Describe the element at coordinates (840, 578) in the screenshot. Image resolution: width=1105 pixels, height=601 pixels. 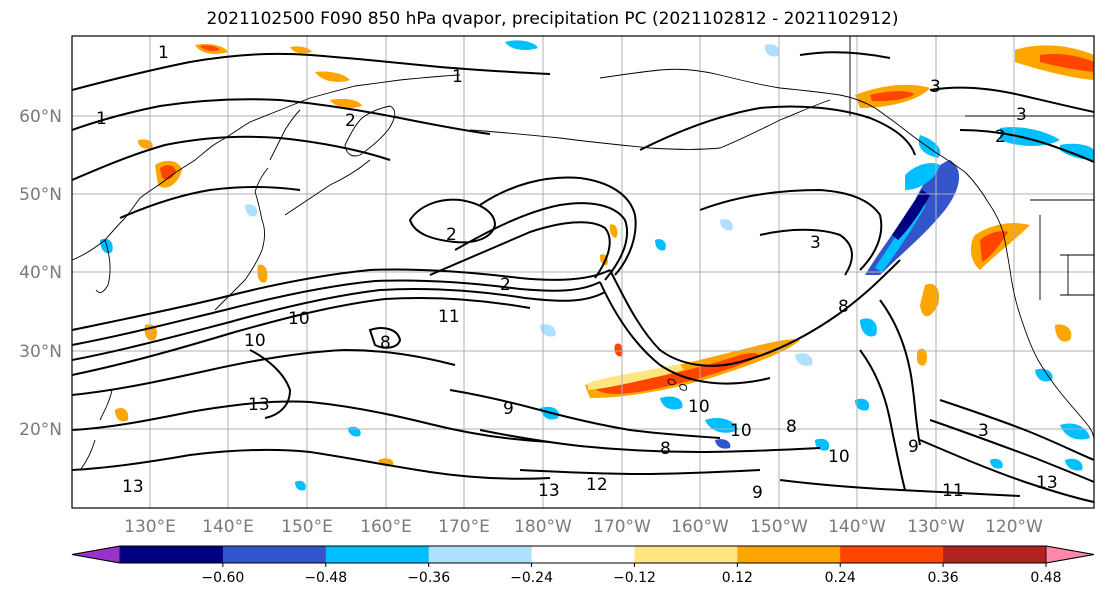
I see `colorbar-tick-label: 0.24` at that location.